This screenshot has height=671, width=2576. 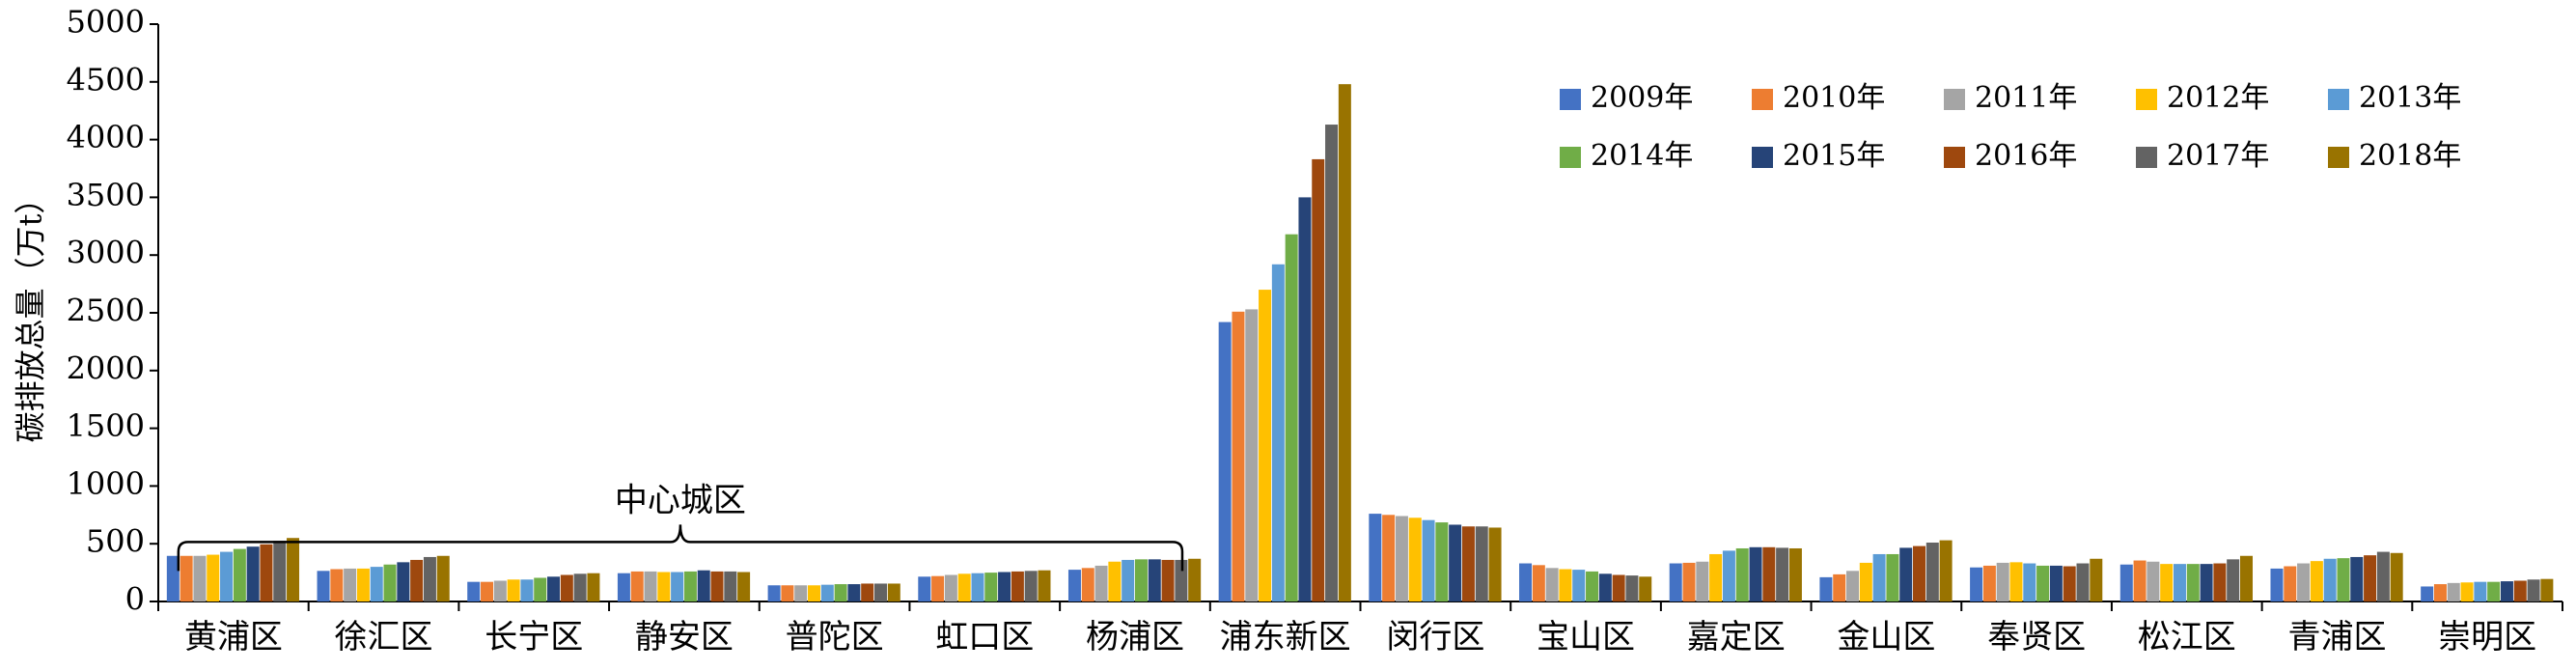 I want to click on y-tick-label: 1000, so click(x=106, y=483).